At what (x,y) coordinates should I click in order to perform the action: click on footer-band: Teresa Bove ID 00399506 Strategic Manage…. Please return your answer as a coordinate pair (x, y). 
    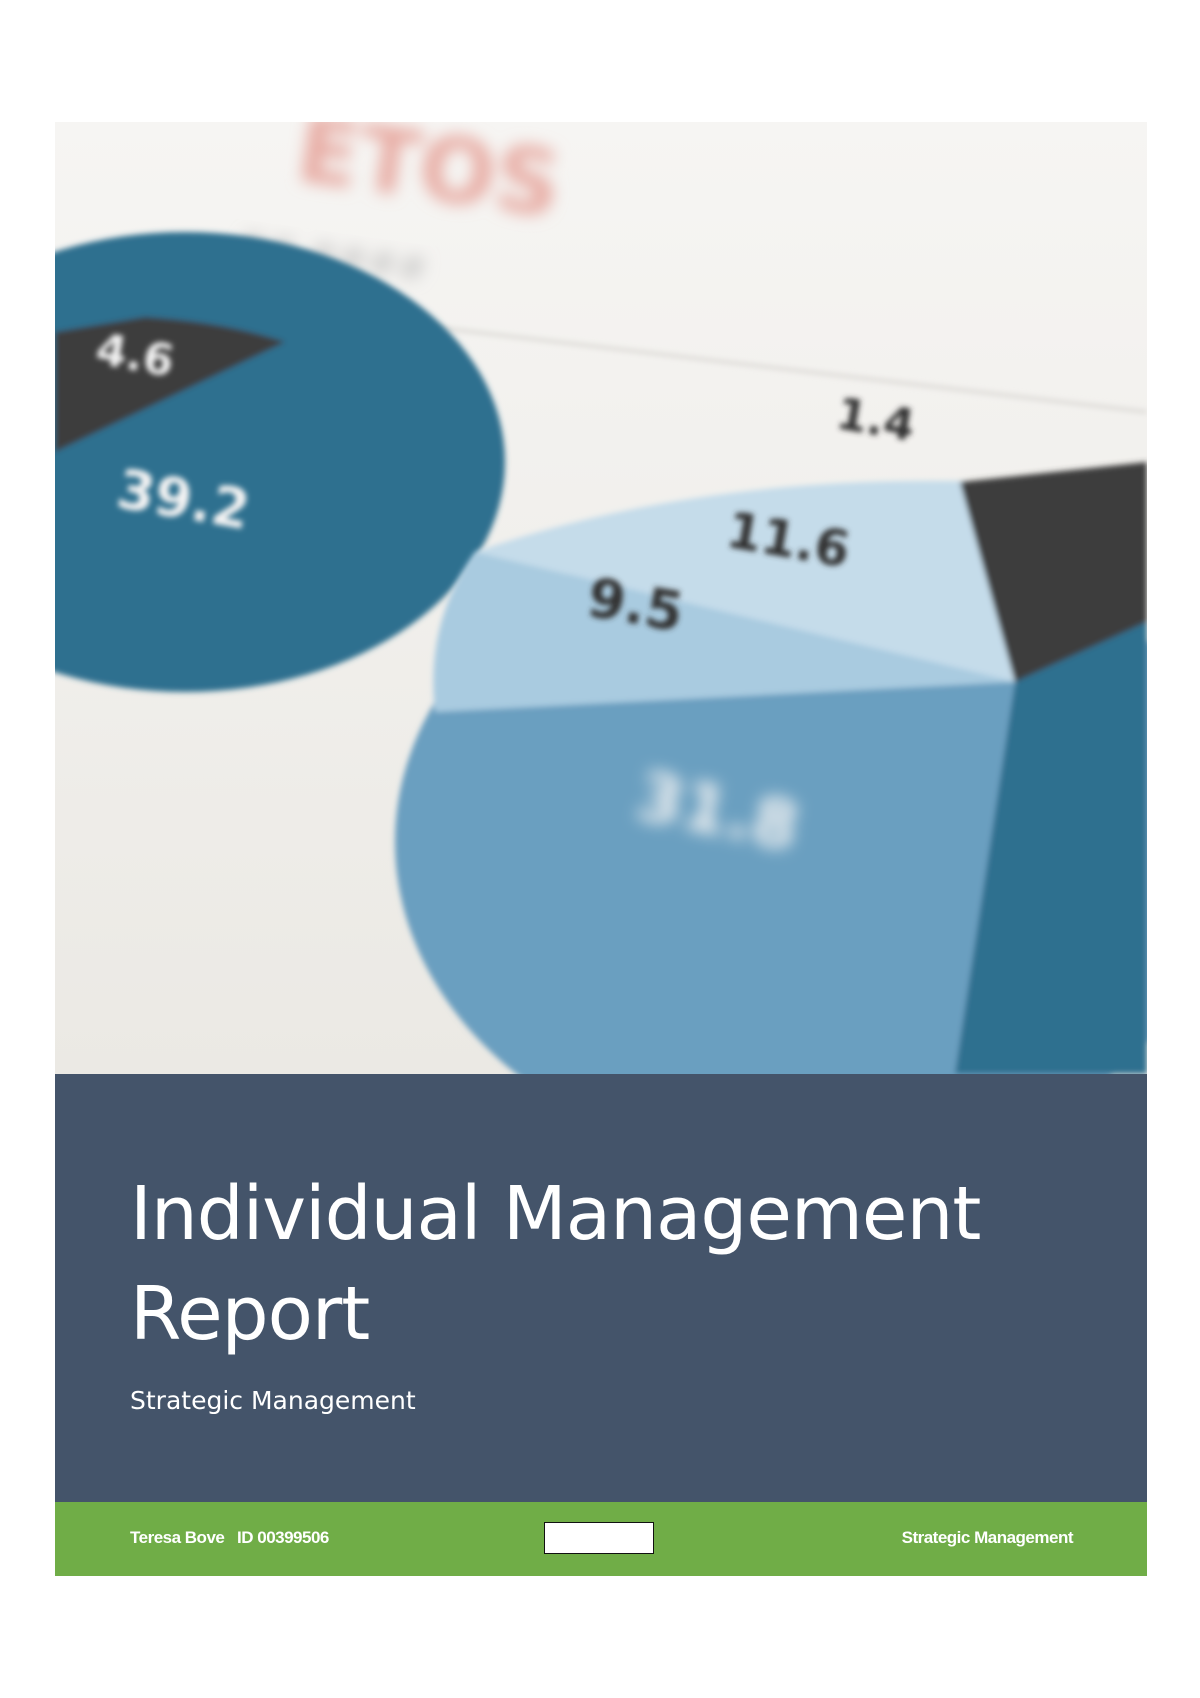
    Looking at the image, I should click on (601, 1539).